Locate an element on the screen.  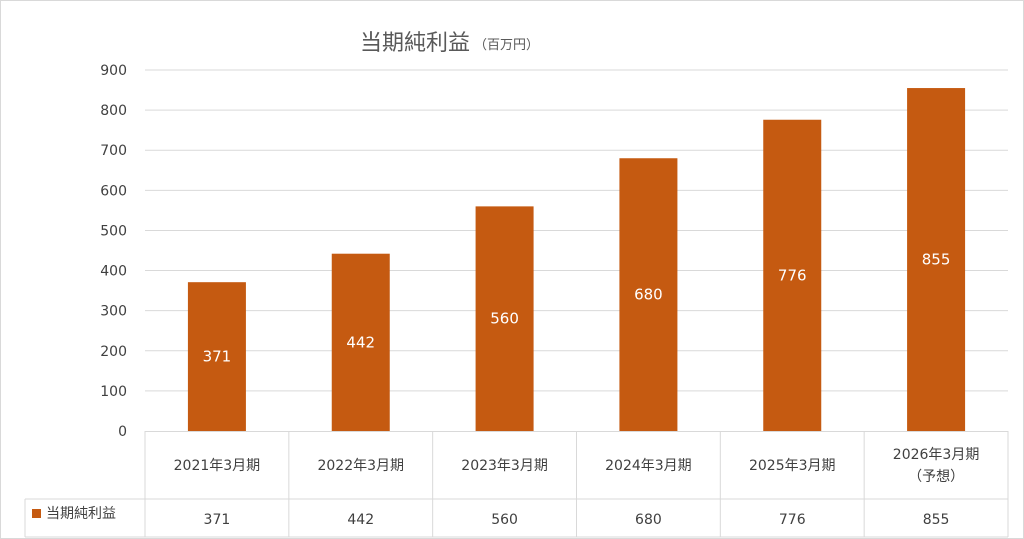
y-tick-label: 900 is located at coordinates (113, 71).